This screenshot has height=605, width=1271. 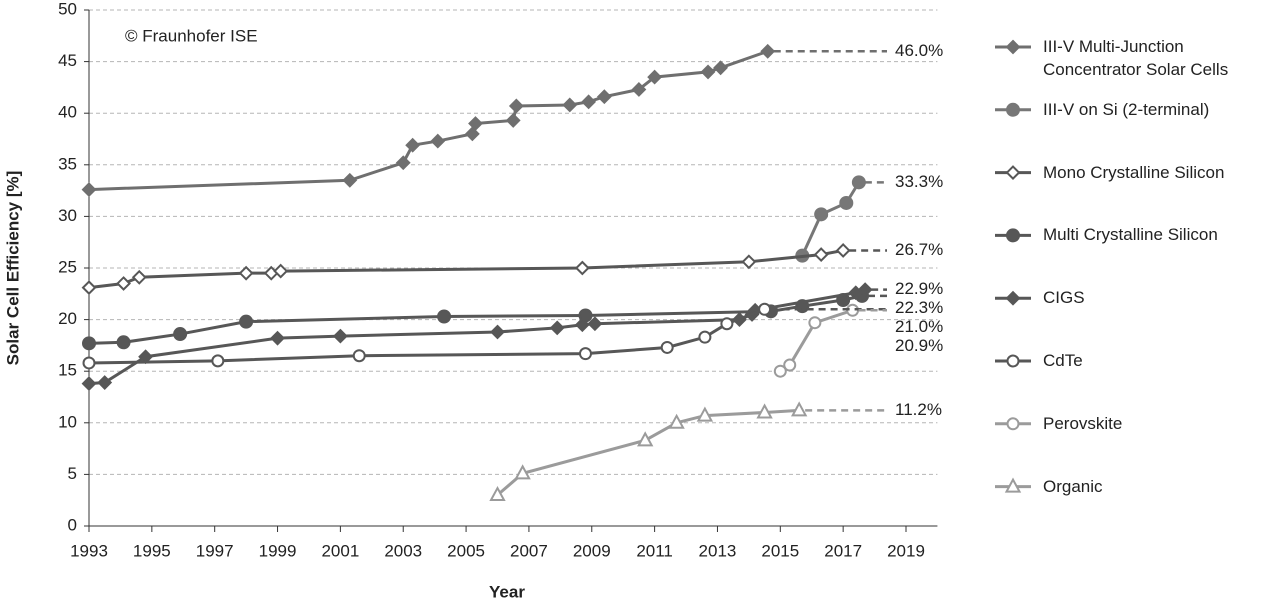 I want to click on y-tick-label: 15, so click(x=67, y=370).